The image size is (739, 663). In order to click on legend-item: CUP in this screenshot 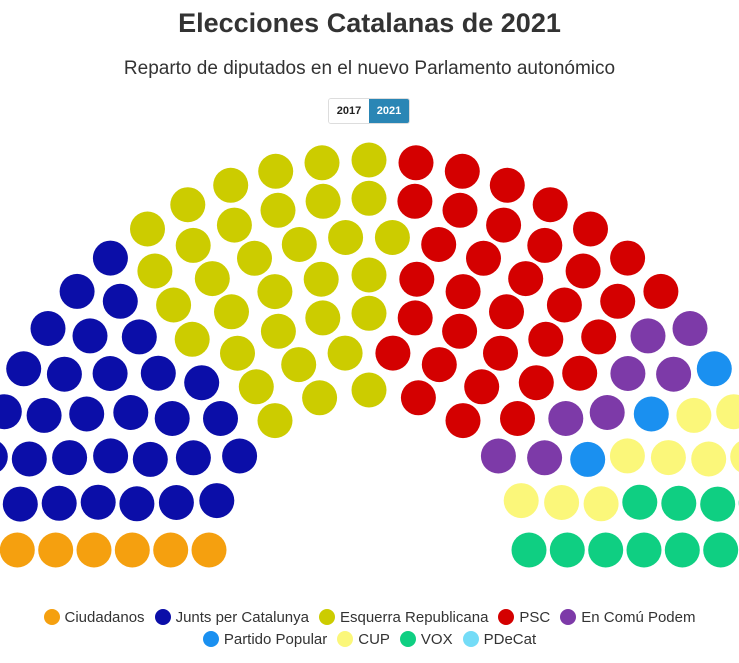, I will do `click(363, 639)`.